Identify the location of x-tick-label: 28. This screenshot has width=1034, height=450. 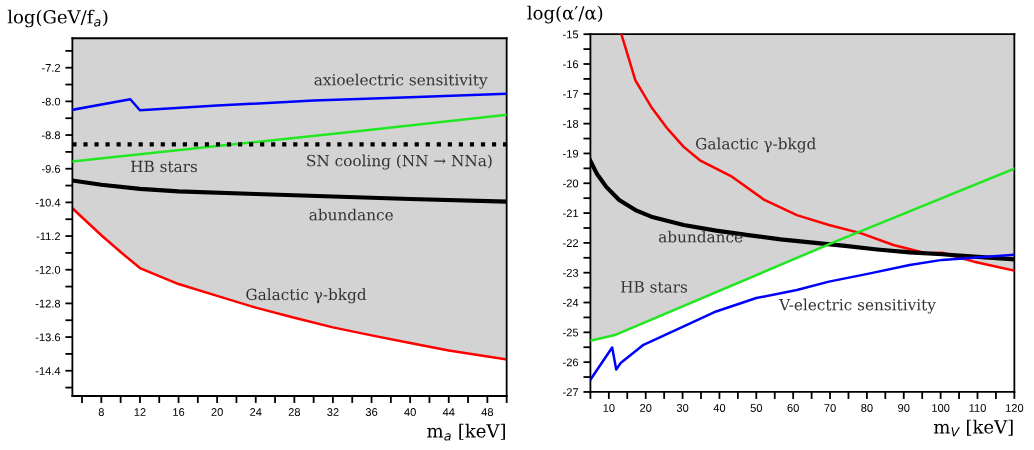
(294, 412).